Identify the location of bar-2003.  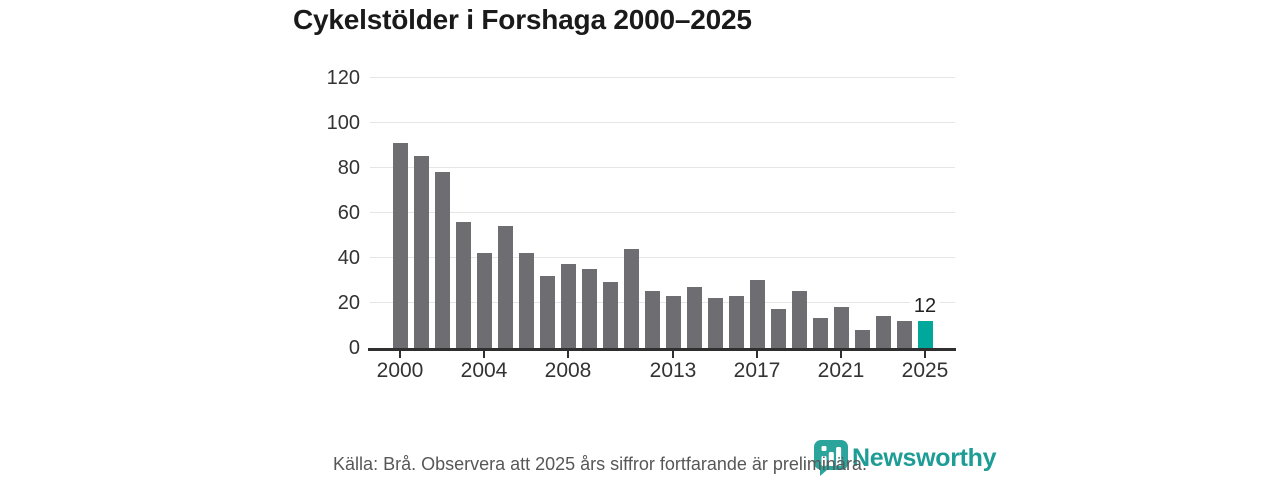
(463, 284).